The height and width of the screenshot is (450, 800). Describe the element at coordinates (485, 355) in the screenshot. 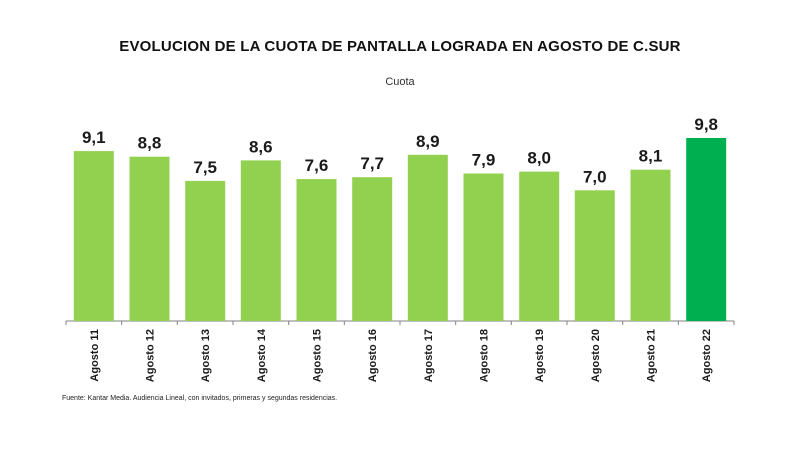

I see `x-tick-label: Agosto 18` at that location.